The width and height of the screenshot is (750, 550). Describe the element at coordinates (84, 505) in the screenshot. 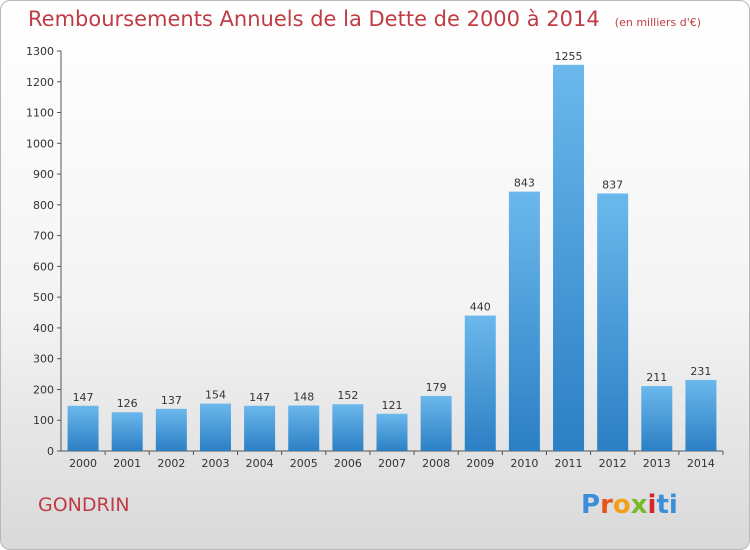

I see `commune-name: GONDRIN` at that location.